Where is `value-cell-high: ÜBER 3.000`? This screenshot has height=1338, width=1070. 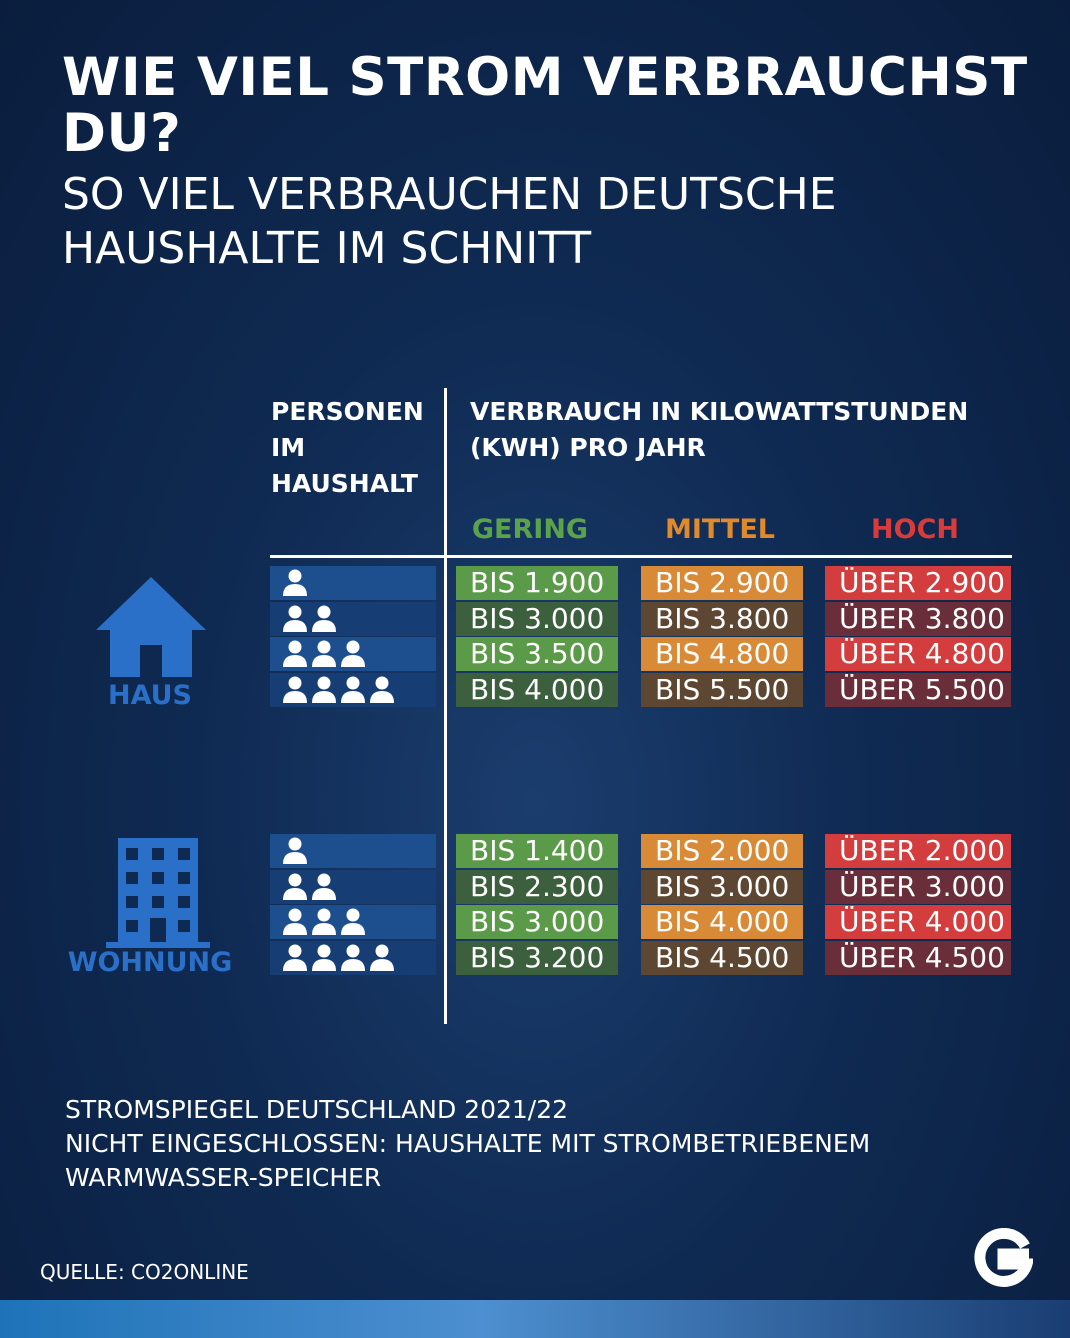
value-cell-high: ÜBER 3.000 is located at coordinates (918, 886).